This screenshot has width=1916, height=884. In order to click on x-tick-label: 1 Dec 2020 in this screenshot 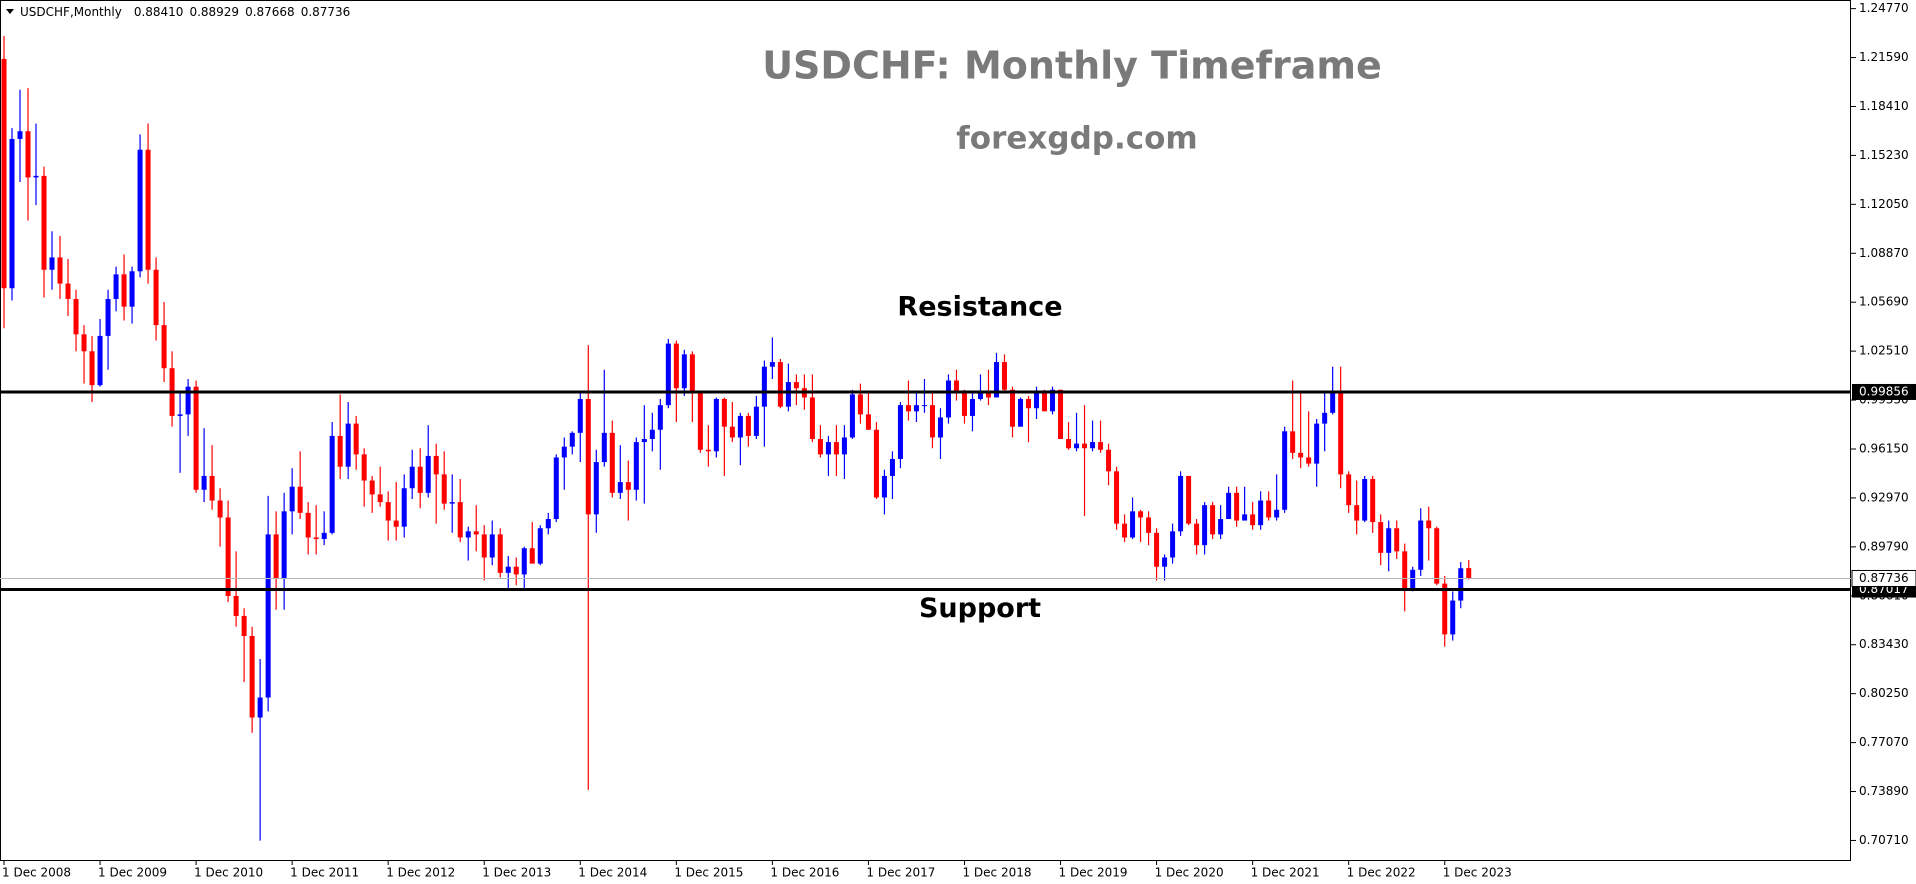, I will do `click(1189, 873)`.